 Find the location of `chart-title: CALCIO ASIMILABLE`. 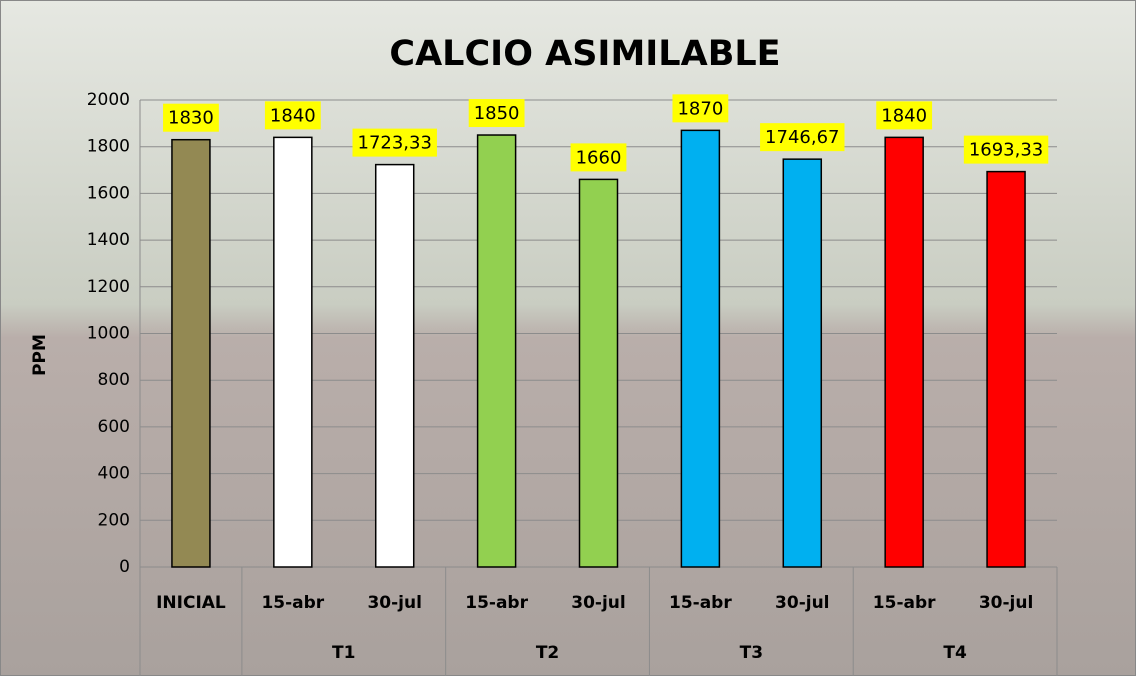

chart-title: CALCIO ASIMILABLE is located at coordinates (584, 54).